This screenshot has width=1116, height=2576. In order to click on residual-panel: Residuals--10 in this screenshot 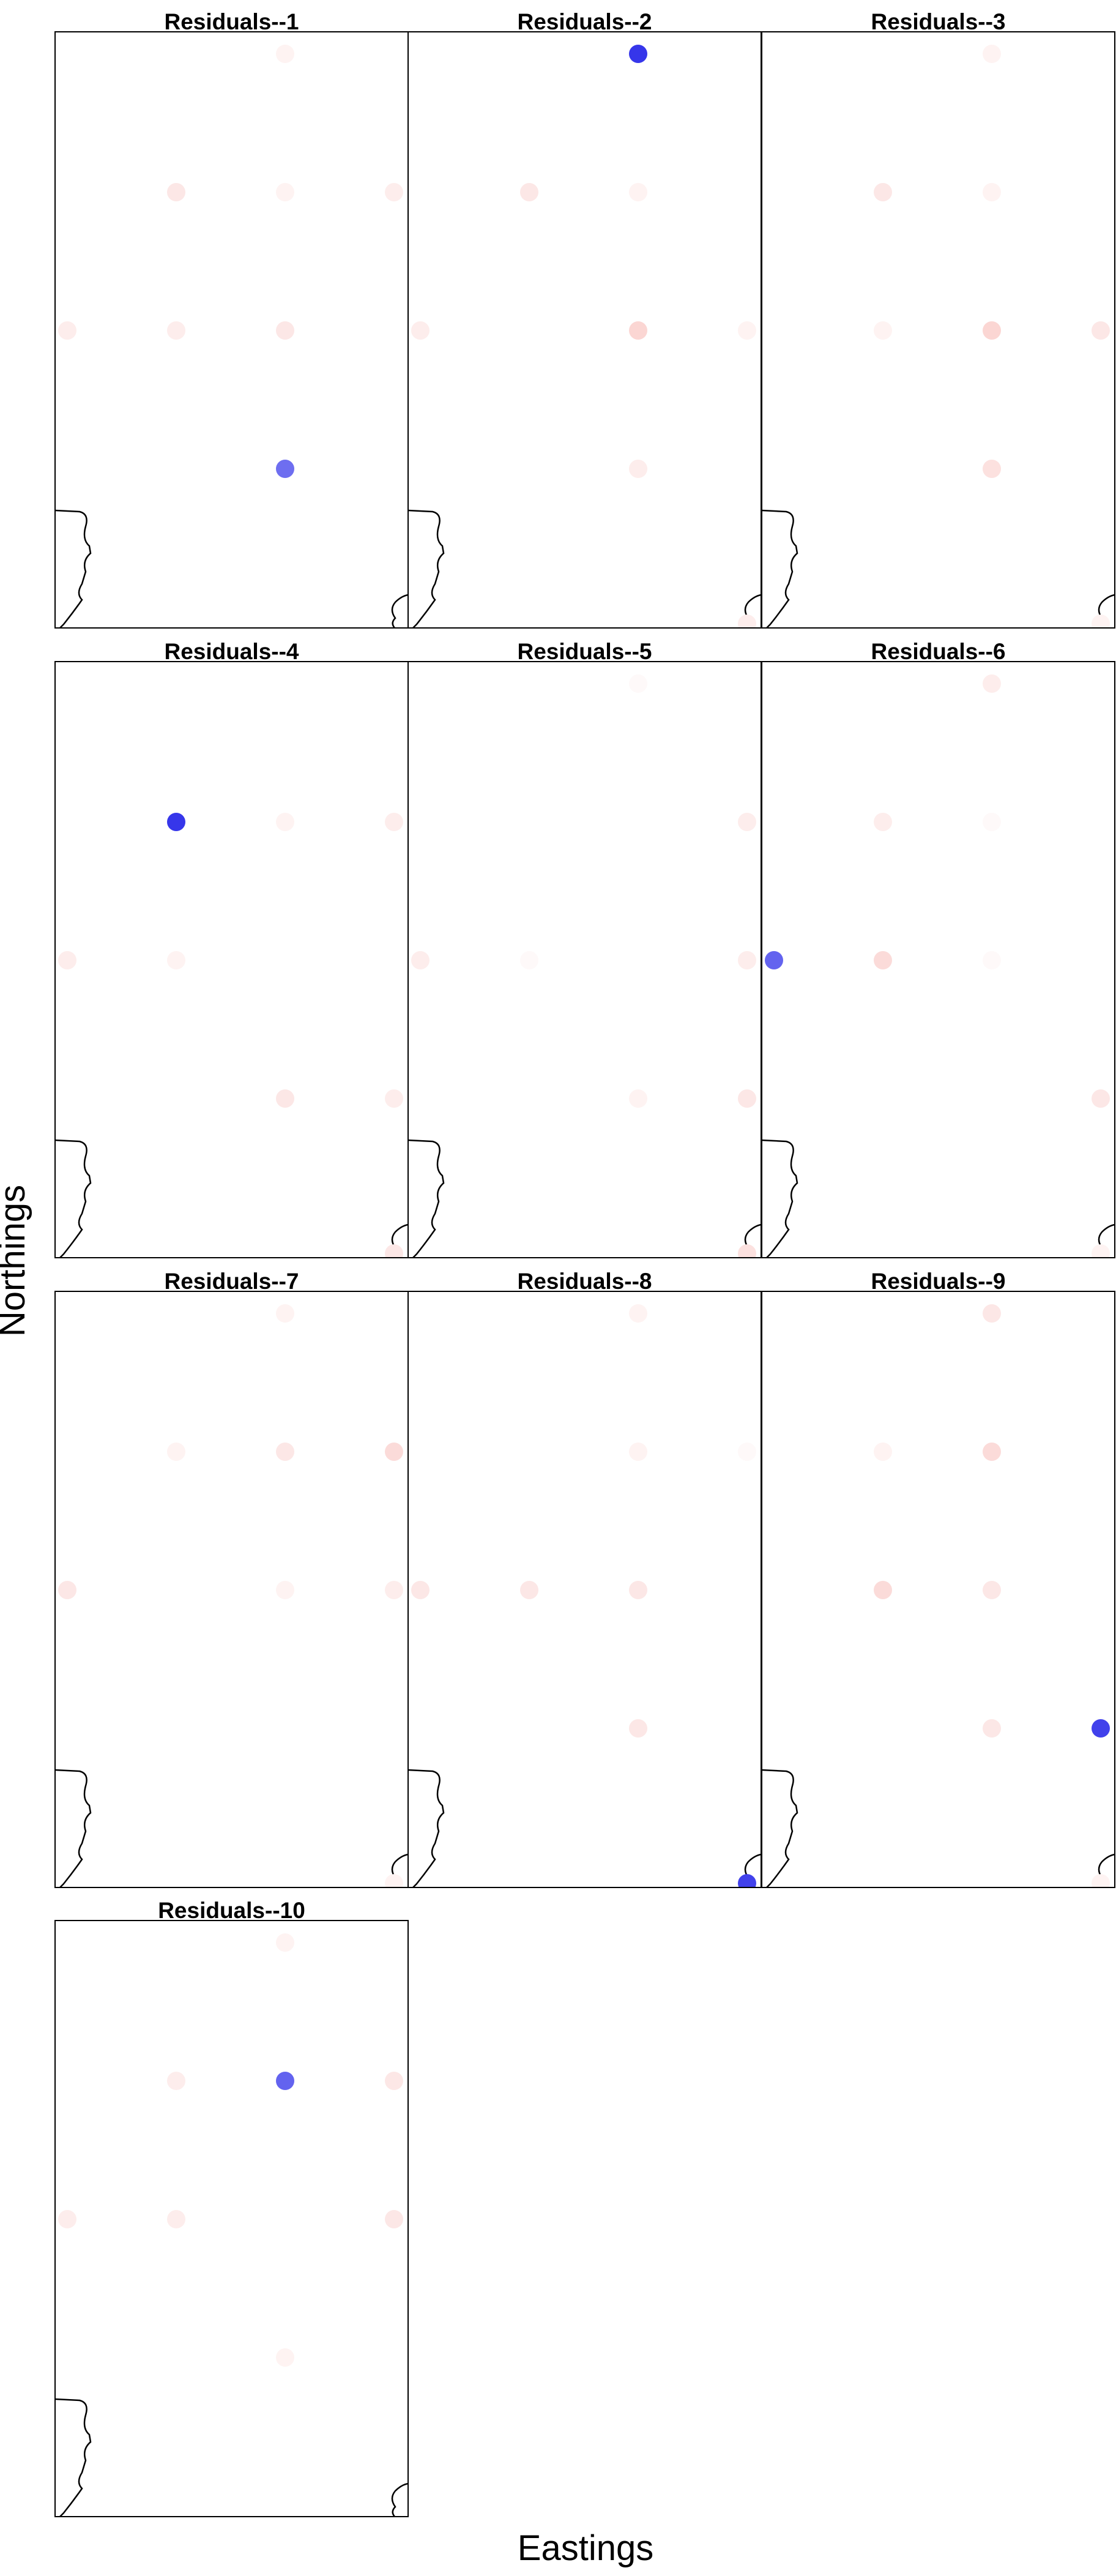, I will do `click(231, 2207)`.